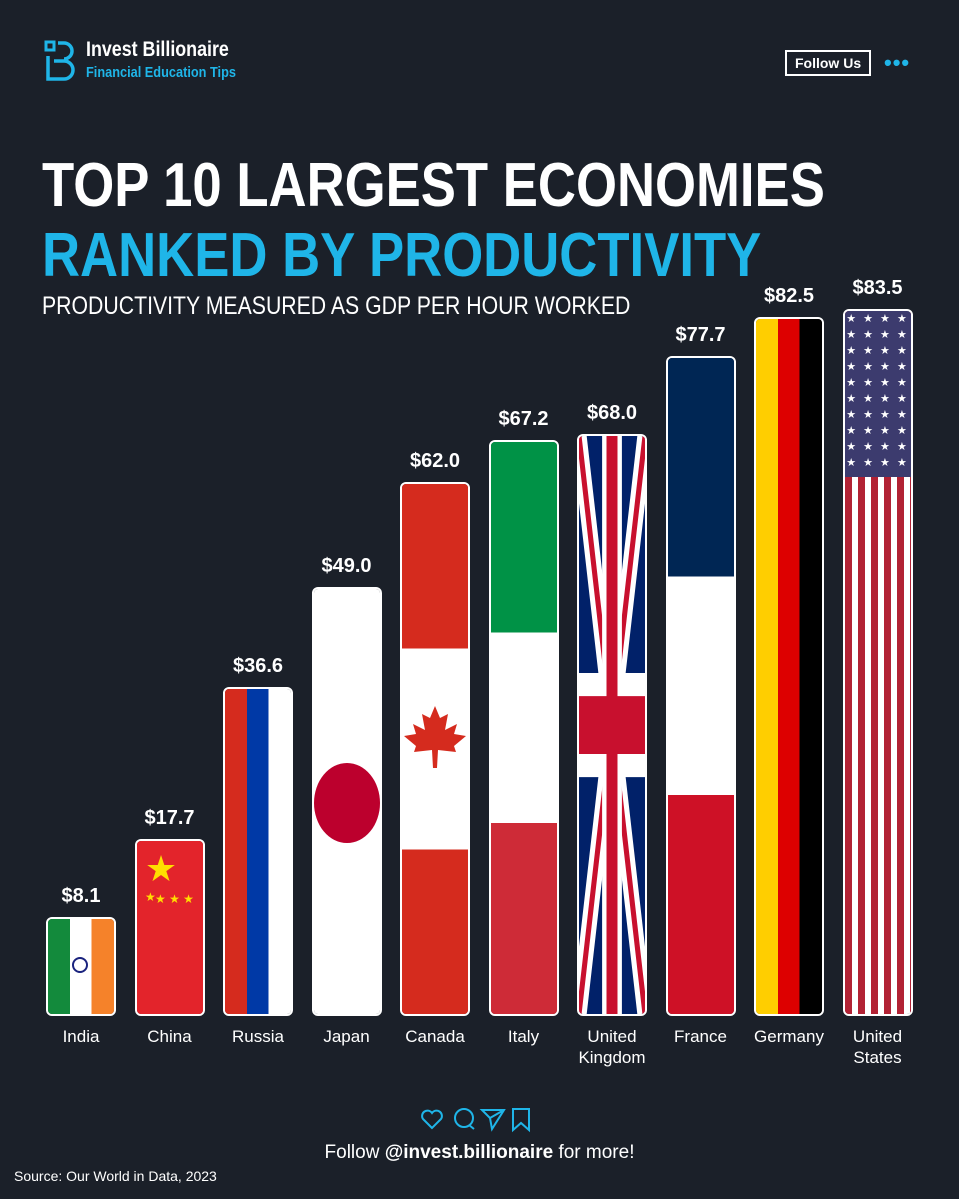  I want to click on brand-logo-icon, so click(59, 60).